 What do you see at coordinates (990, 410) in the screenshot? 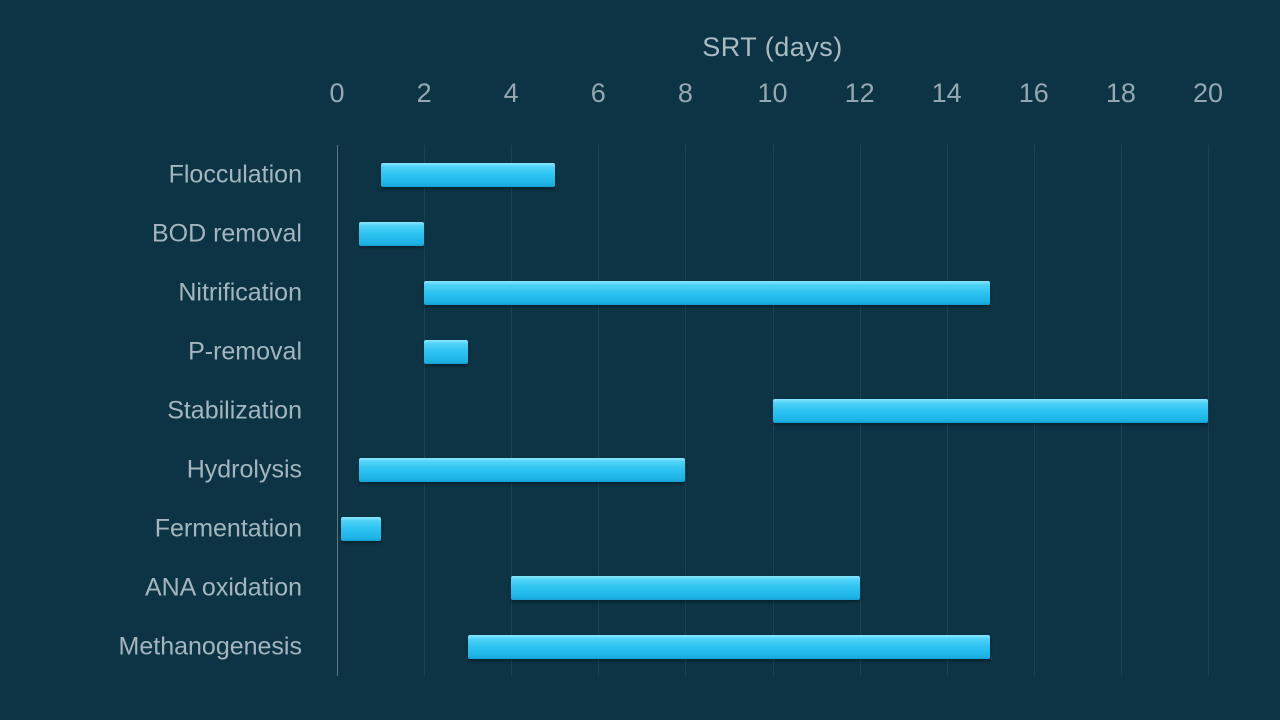
I see `bar-stabilization` at bounding box center [990, 410].